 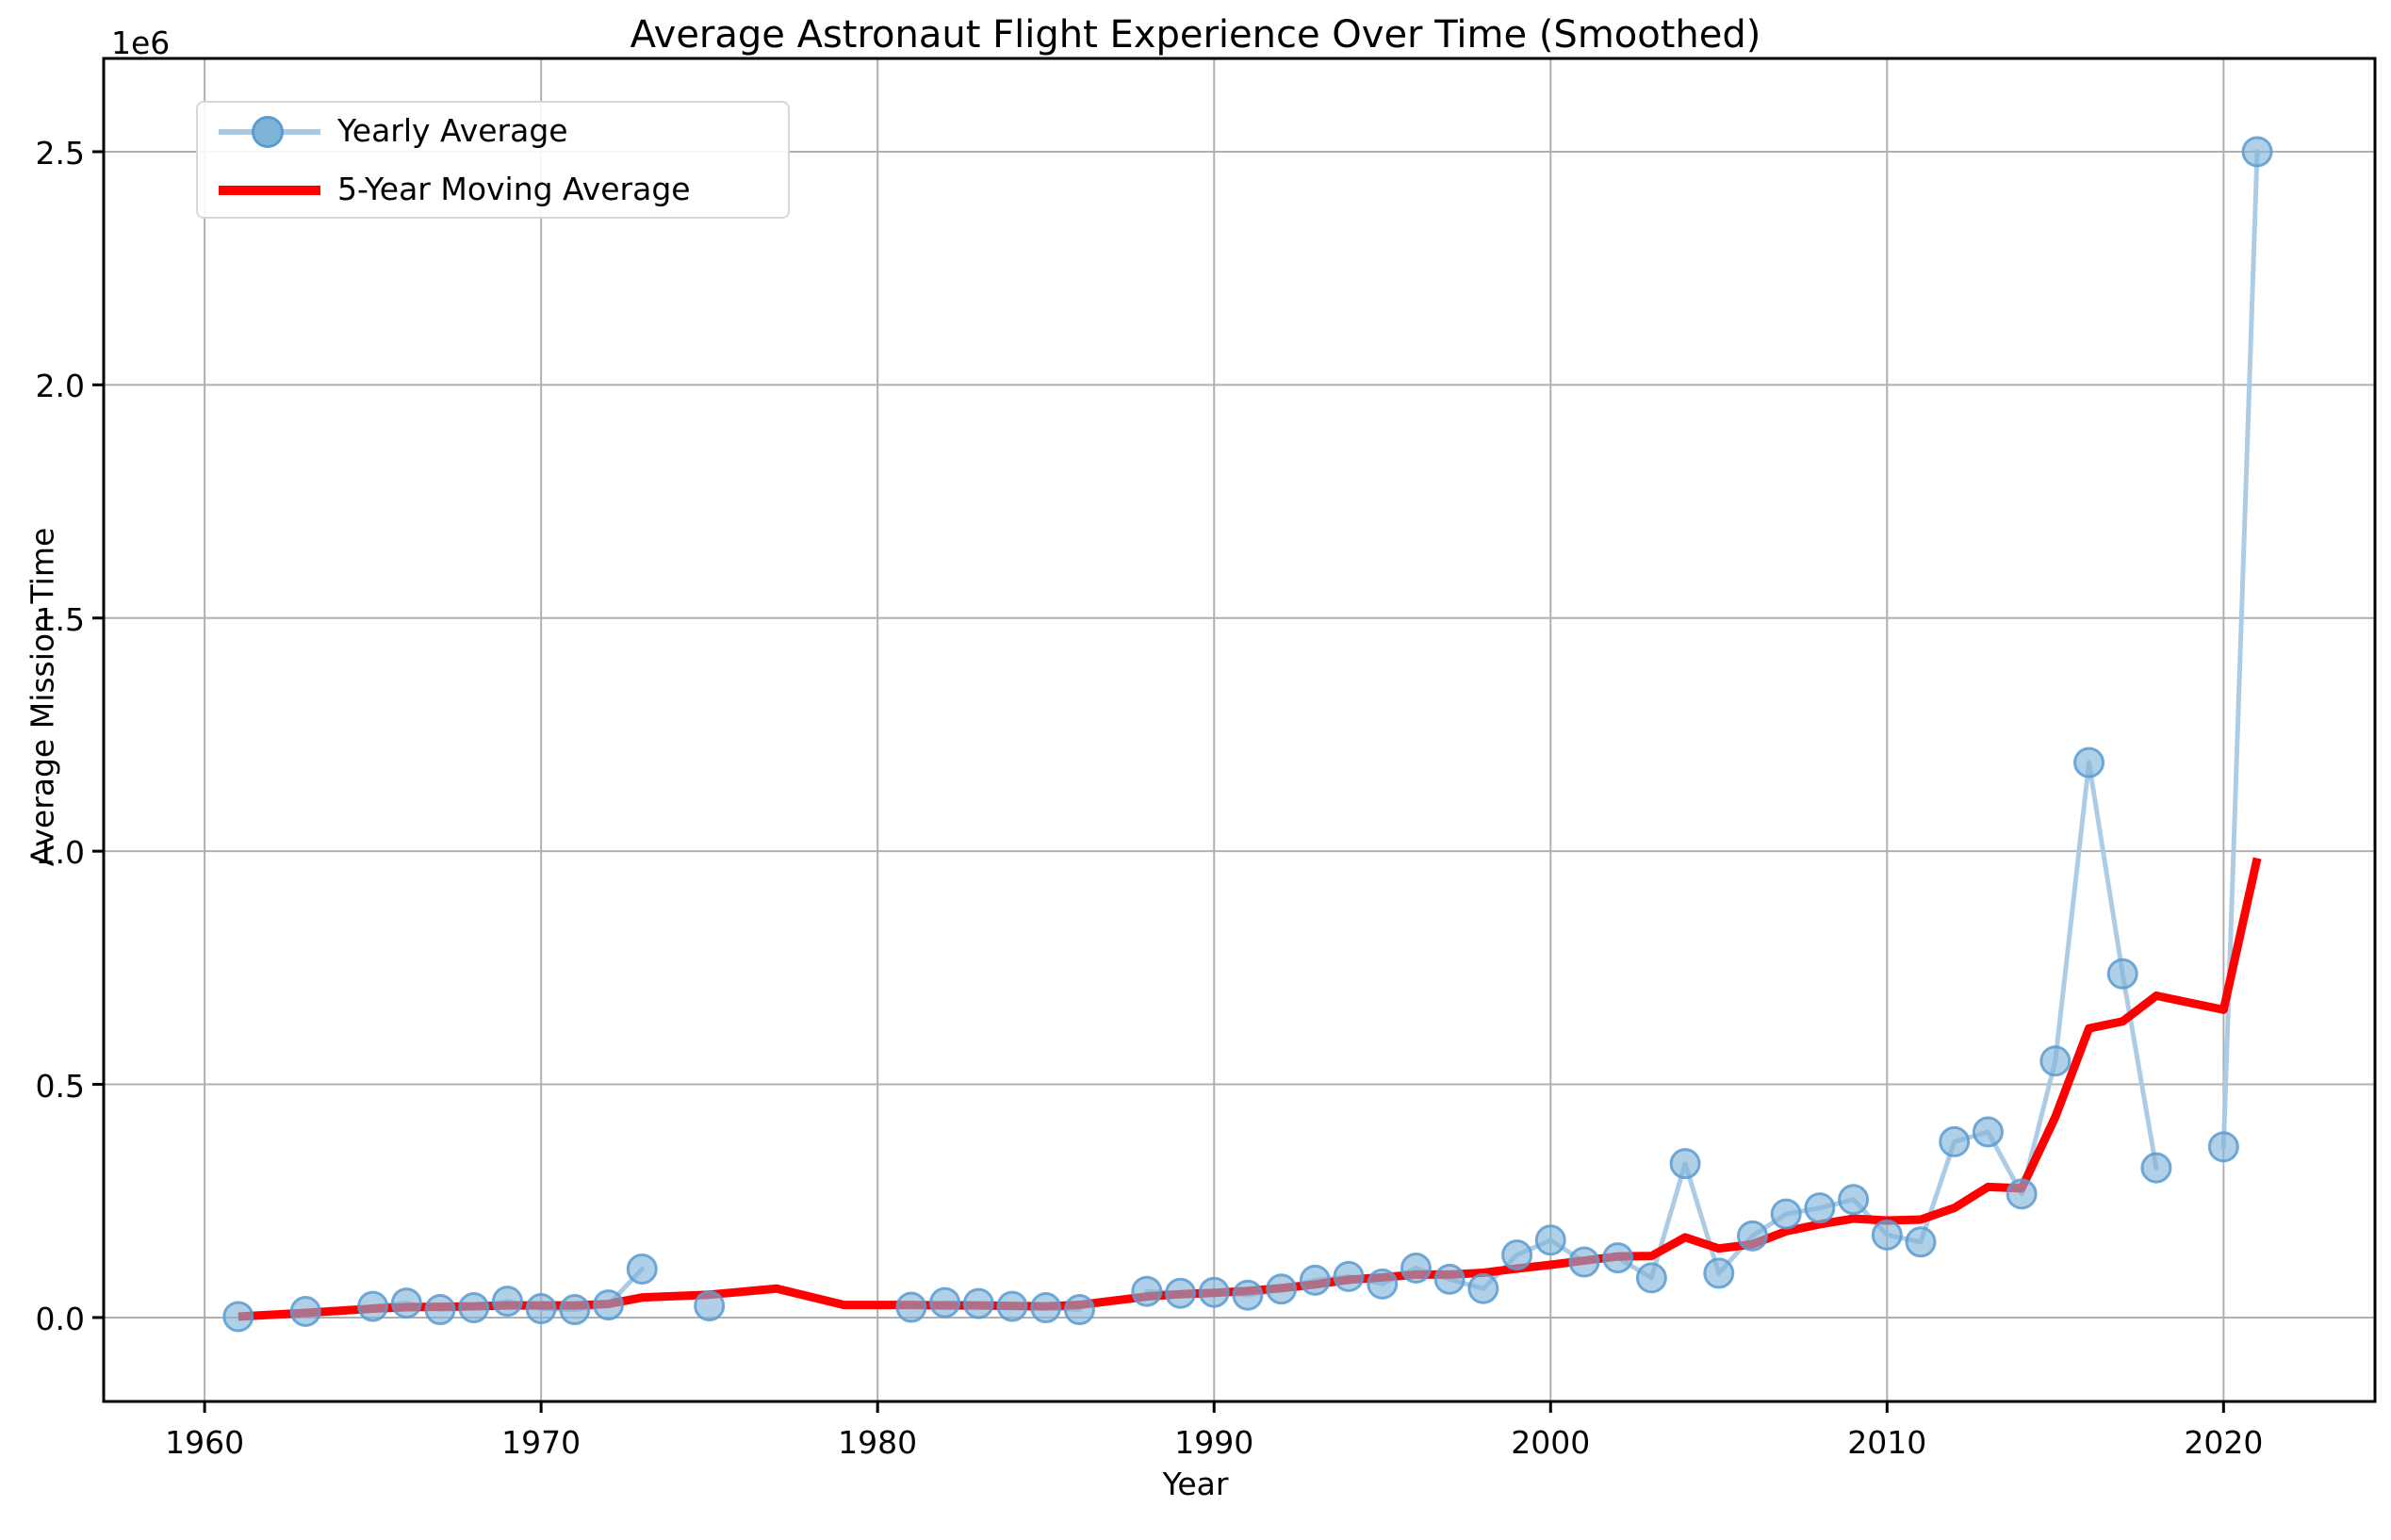 What do you see at coordinates (514, 189) in the screenshot?
I see `legend-label-moving: 5-Year Moving Average` at bounding box center [514, 189].